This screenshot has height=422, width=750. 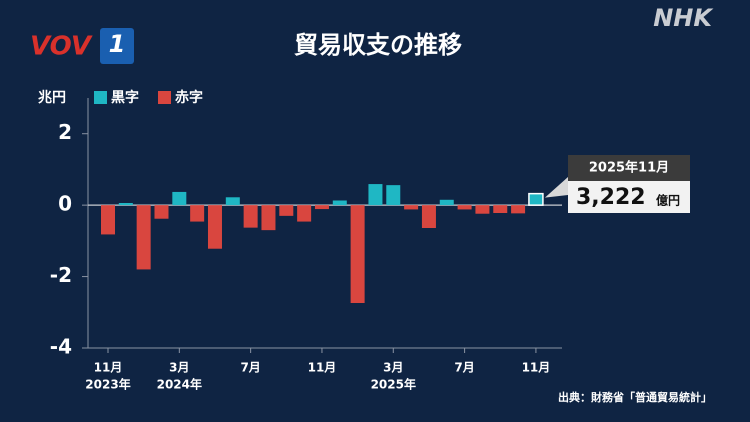 I want to click on callout-unit: 億円, so click(x=668, y=200).